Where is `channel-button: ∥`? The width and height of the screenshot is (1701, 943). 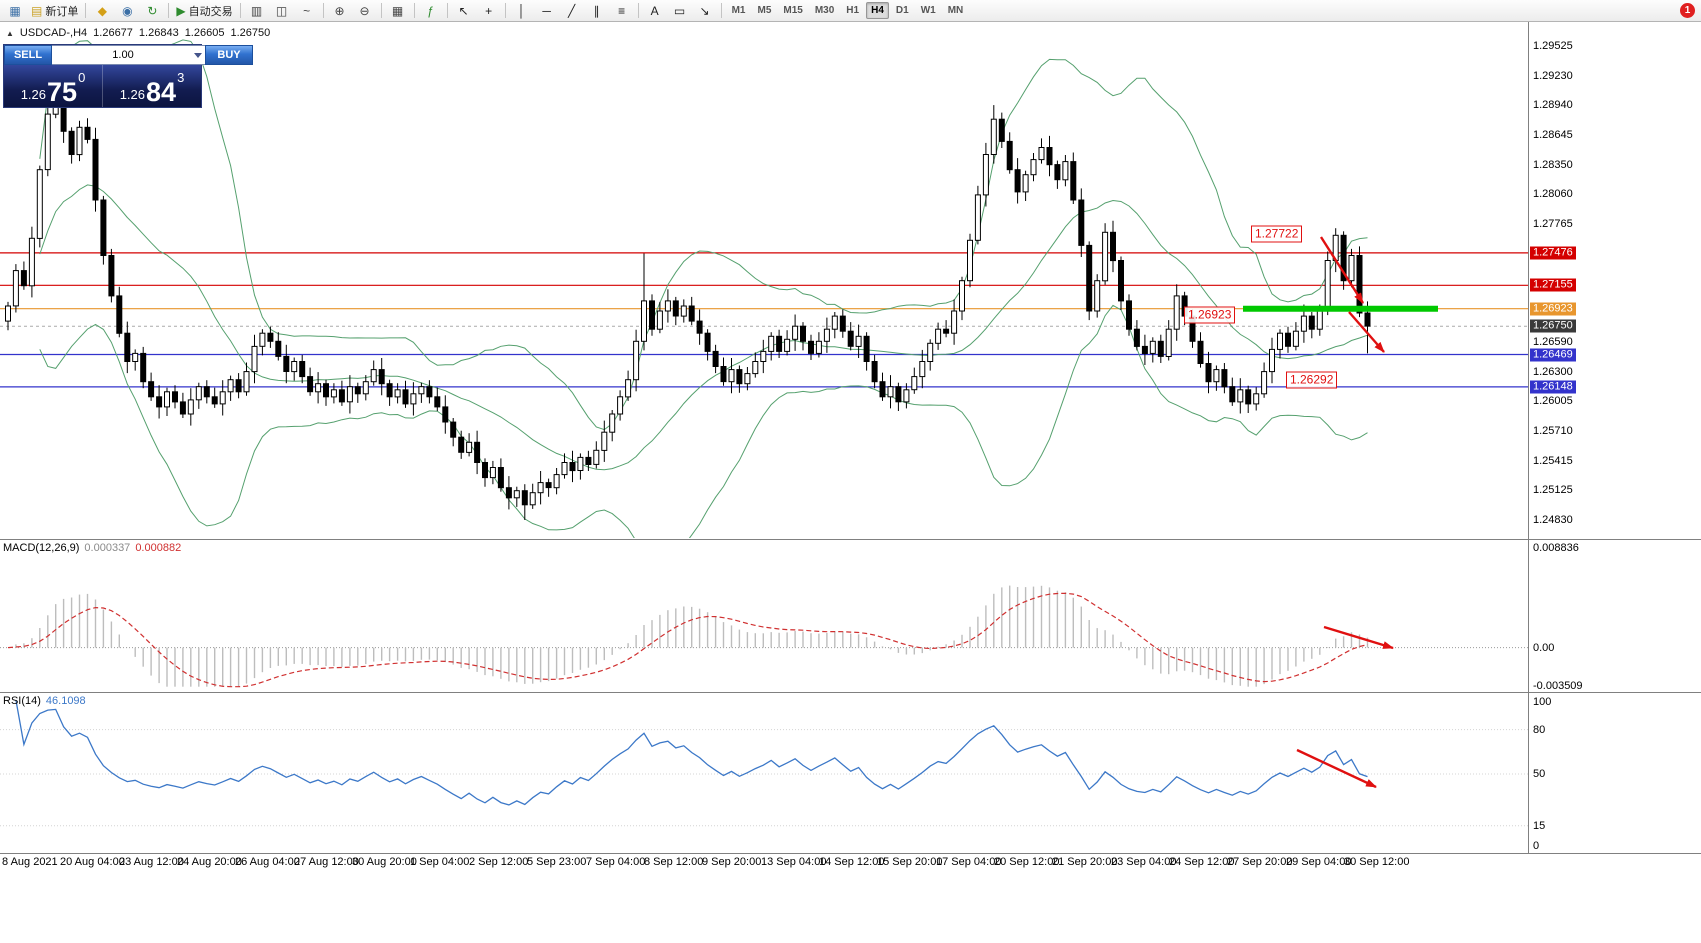 channel-button: ∥ is located at coordinates (597, 11).